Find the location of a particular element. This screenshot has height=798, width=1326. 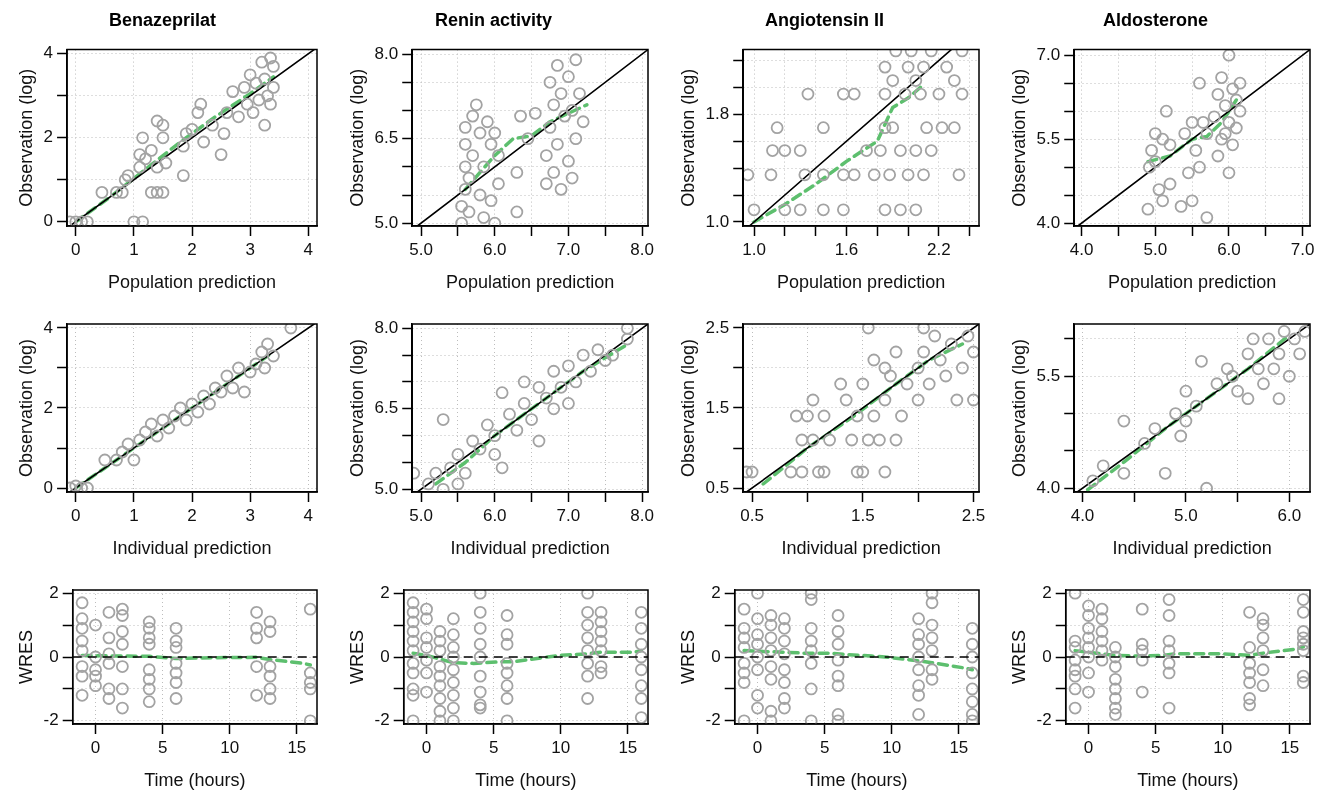

y-tick-label: 5.5 is located at coordinates (1048, 375).